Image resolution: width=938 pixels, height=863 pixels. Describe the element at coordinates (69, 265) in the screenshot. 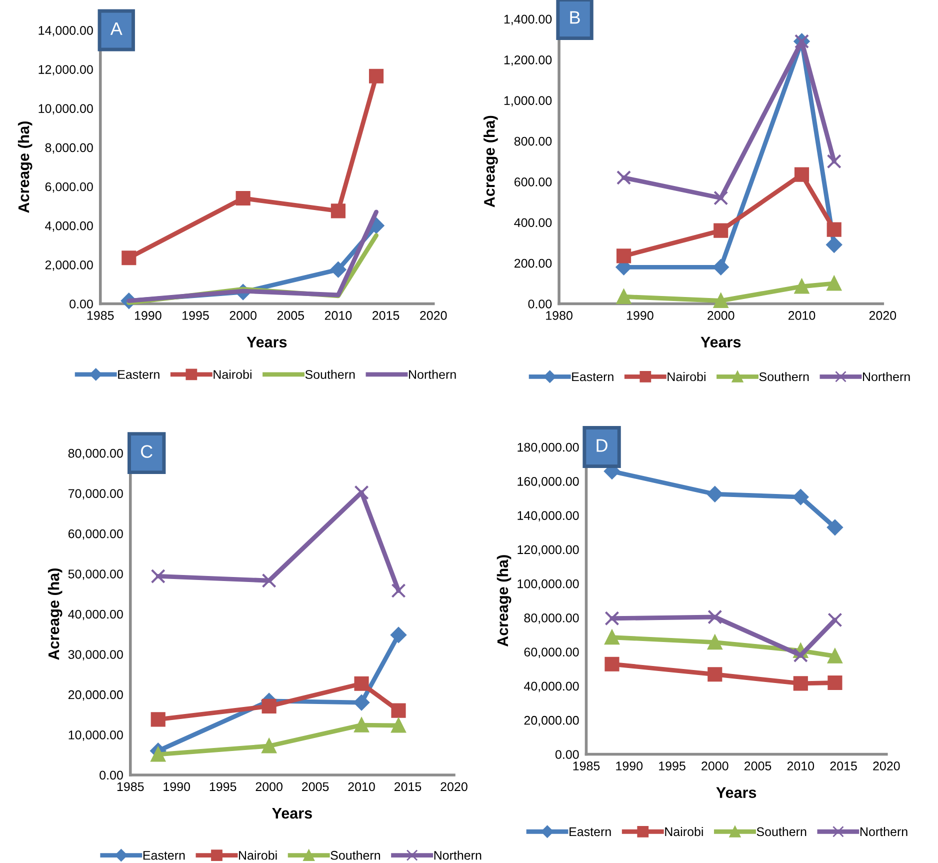

I see `y-tick-label: 2,000.00` at that location.